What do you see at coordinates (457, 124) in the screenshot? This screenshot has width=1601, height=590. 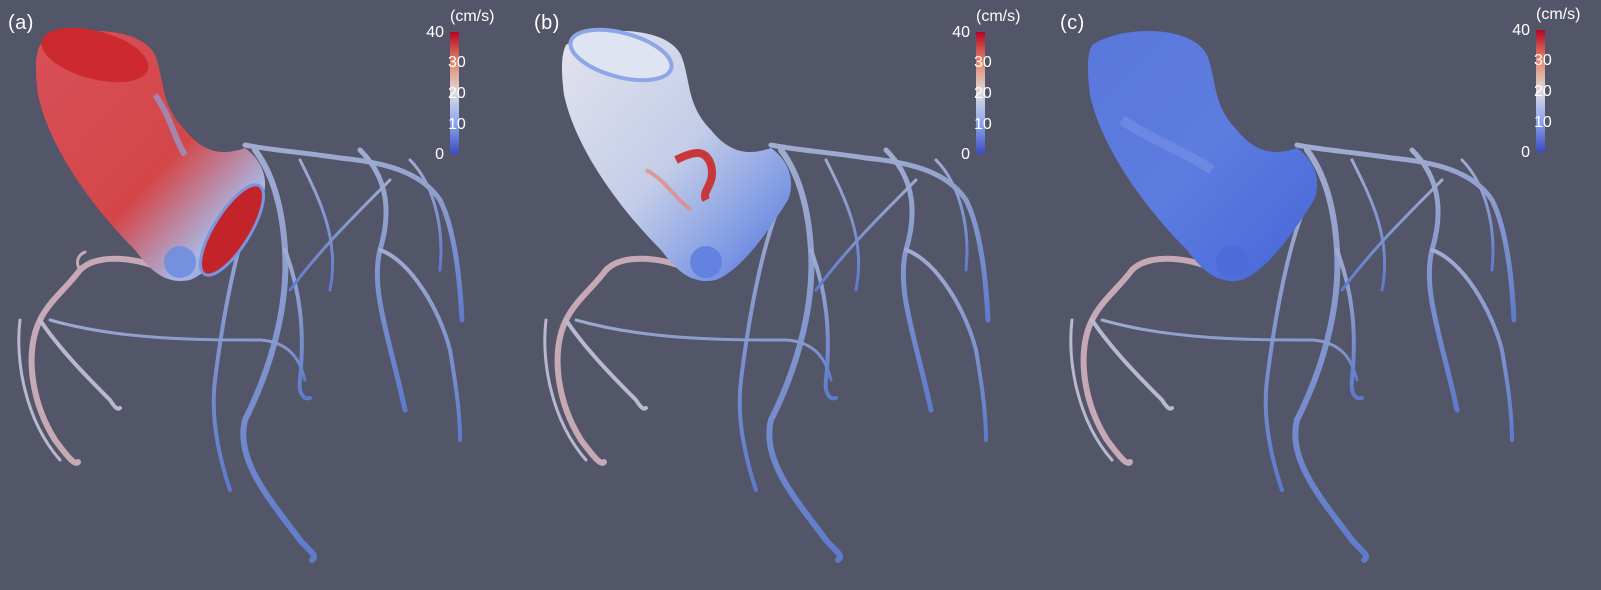 I see `colorbar-a-tick-10: 10` at bounding box center [457, 124].